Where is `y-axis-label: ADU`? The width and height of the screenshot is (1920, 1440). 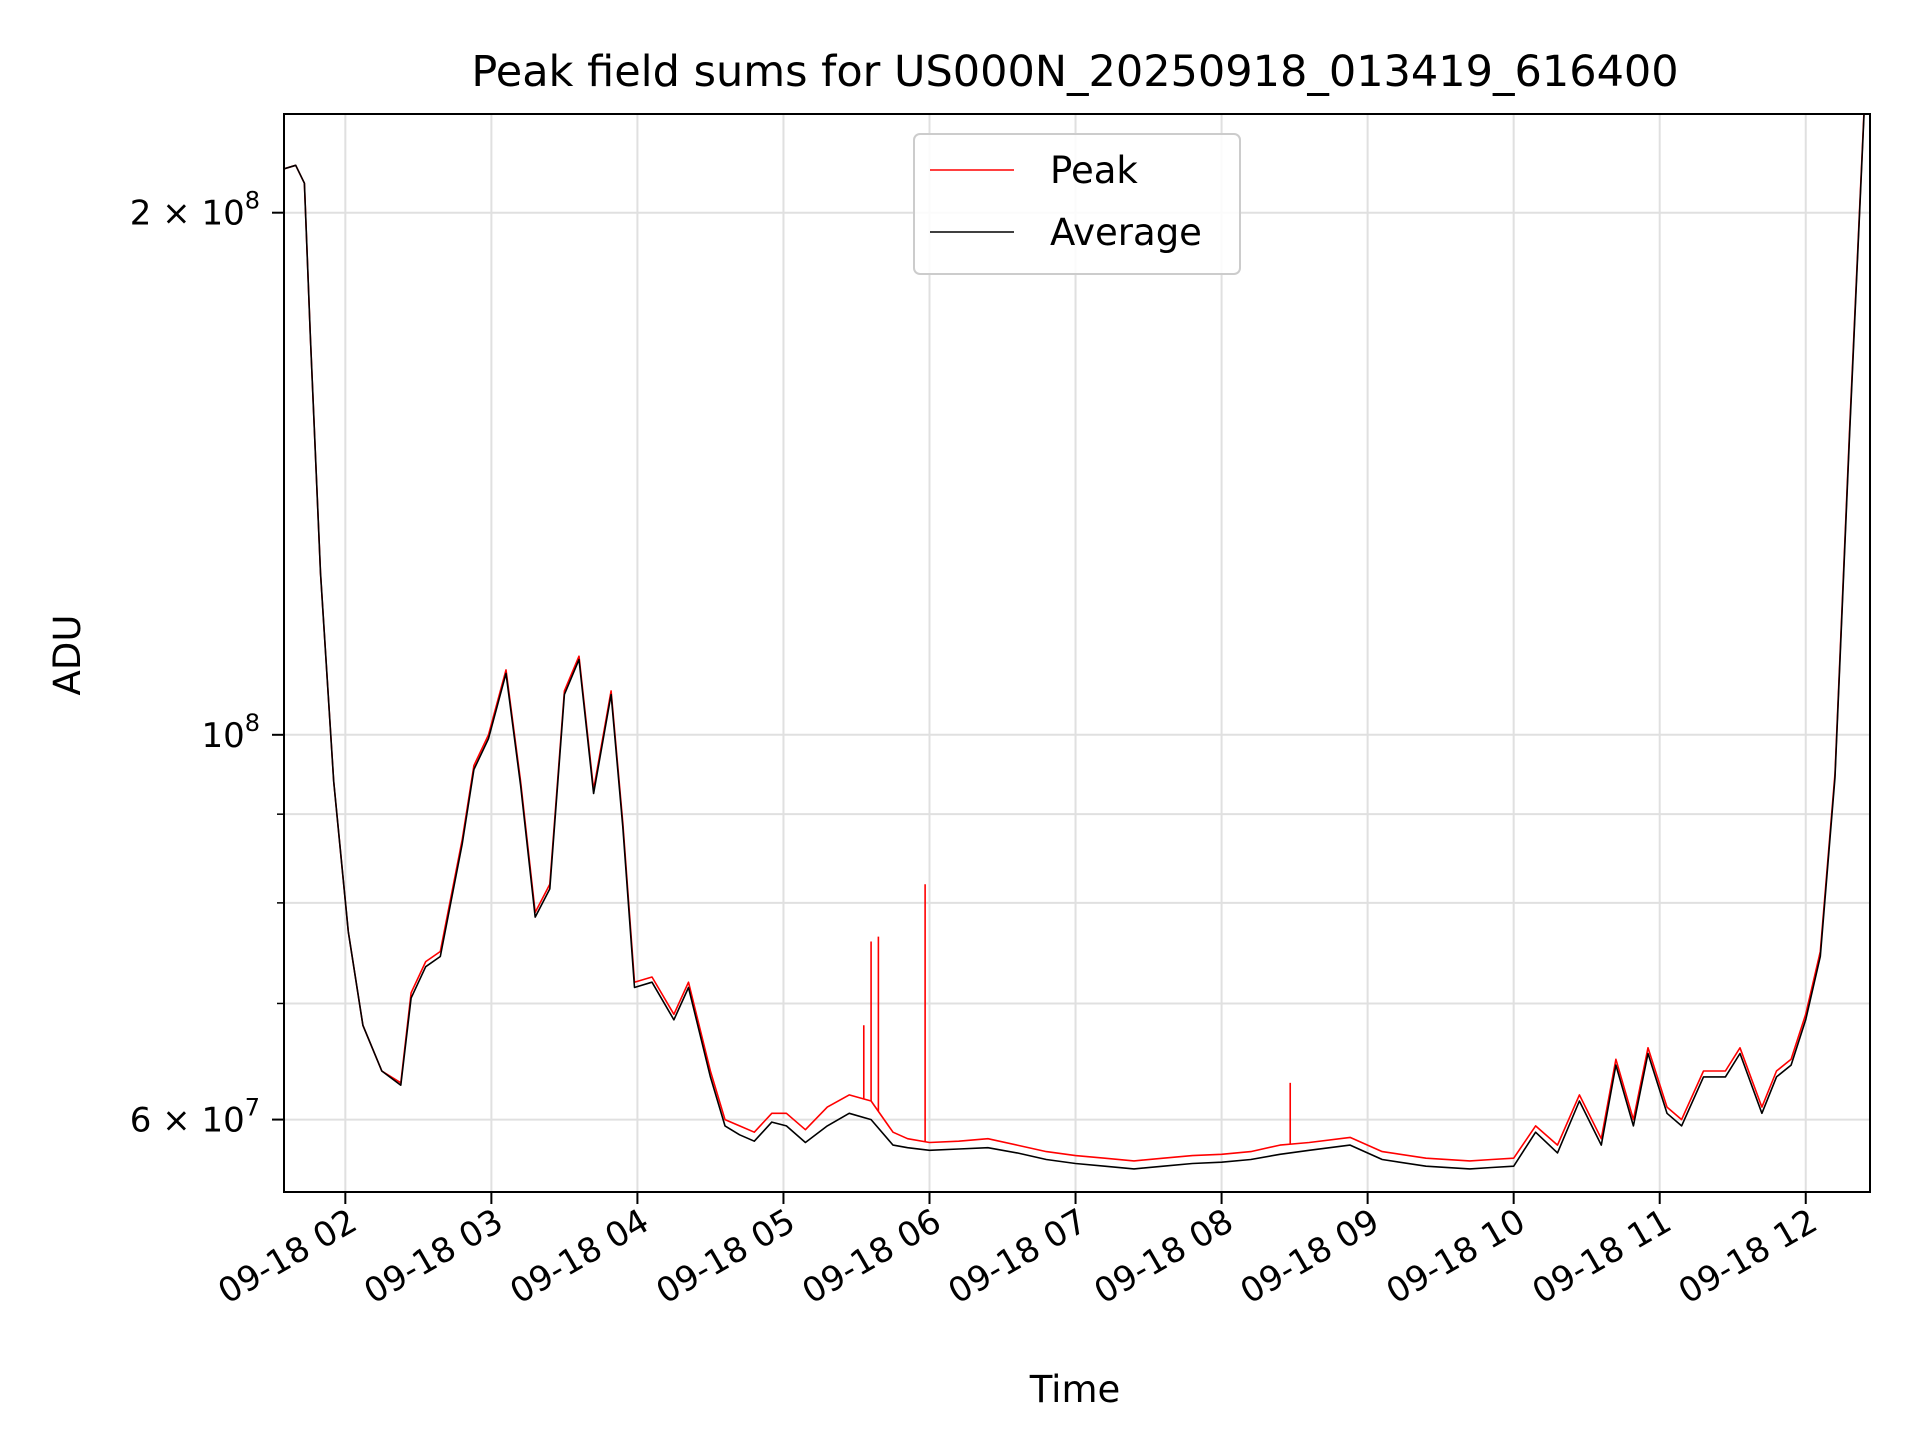
y-axis-label: ADU is located at coordinates (67, 655).